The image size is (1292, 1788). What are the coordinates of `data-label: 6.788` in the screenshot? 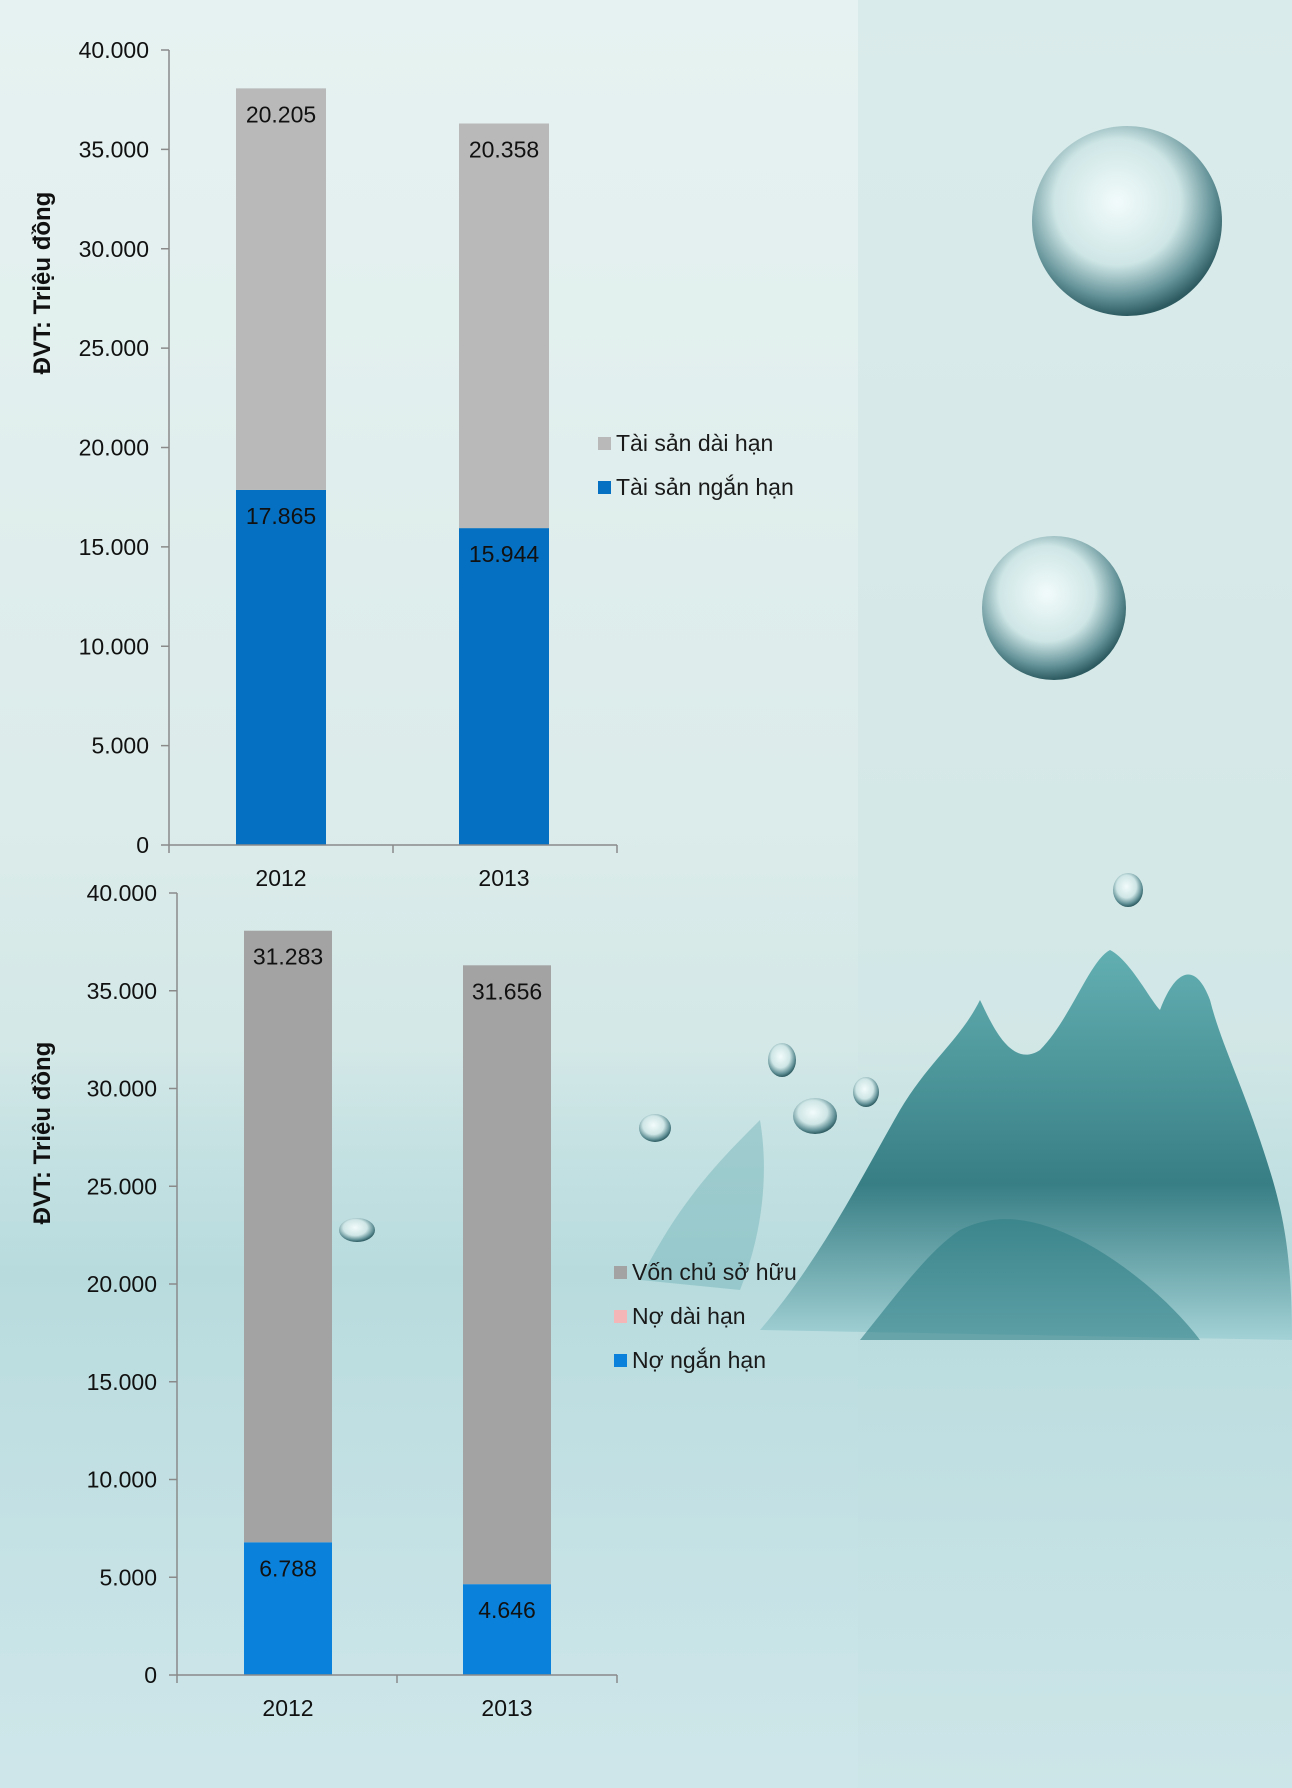 It's located at (288, 1568).